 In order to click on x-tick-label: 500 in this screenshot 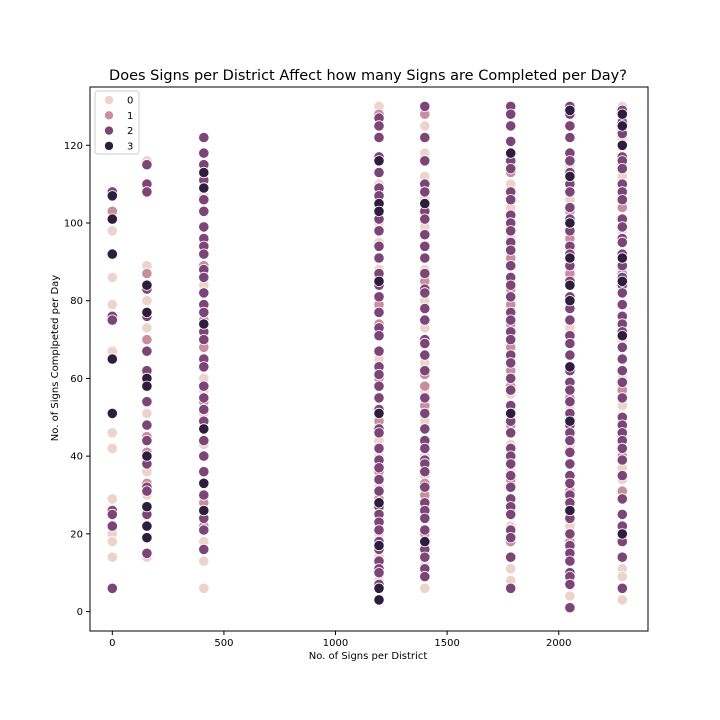, I will do `click(223, 643)`.